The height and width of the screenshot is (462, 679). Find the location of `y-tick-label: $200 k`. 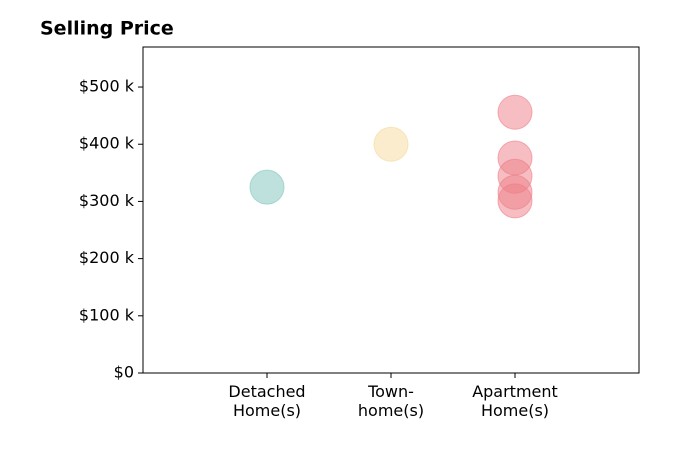

y-tick-label: $200 k is located at coordinates (107, 257).